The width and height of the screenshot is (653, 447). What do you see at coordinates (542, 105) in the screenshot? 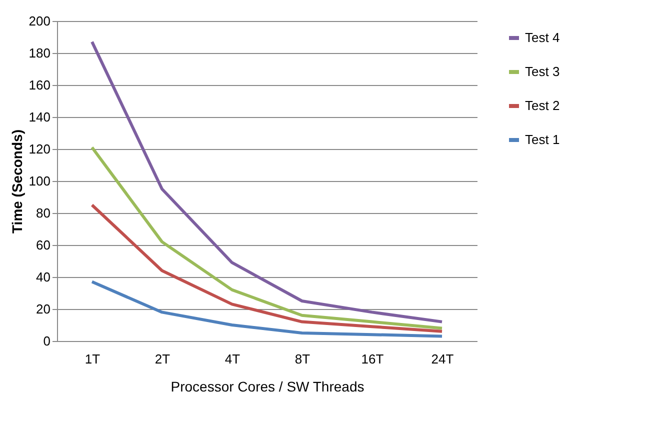
I see `legend-label: Test 2` at bounding box center [542, 105].